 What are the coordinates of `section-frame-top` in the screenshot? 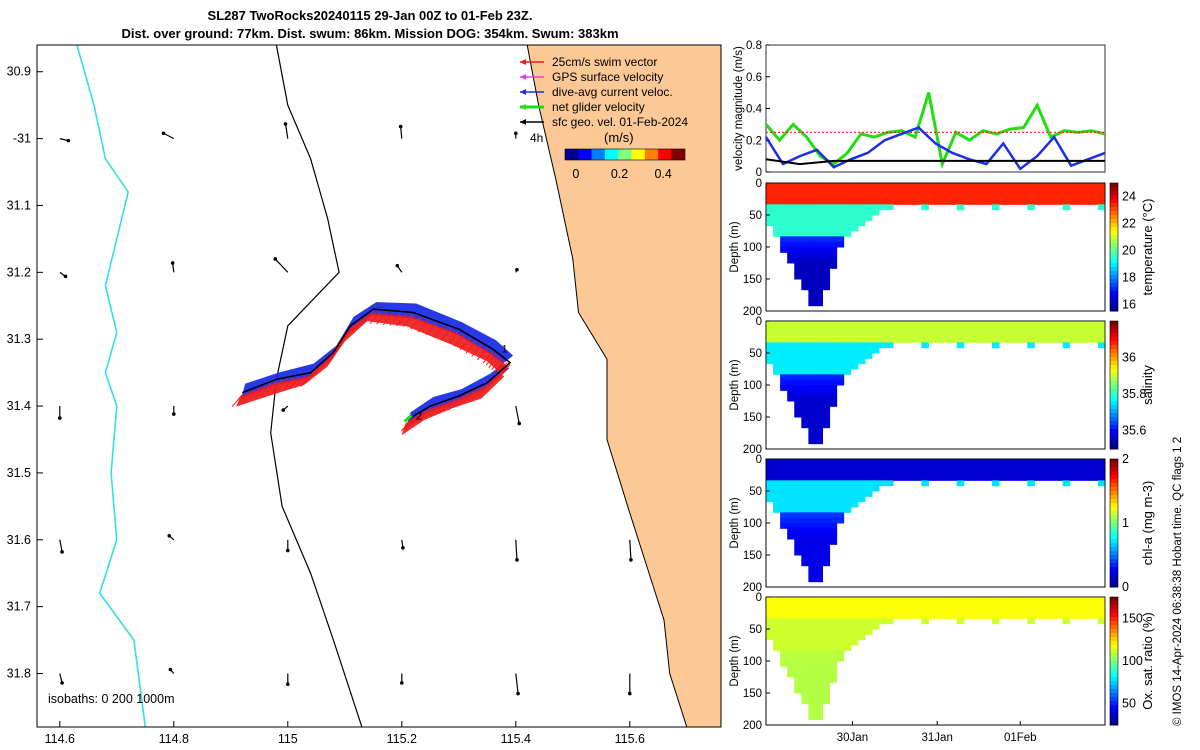 It's located at (935, 247).